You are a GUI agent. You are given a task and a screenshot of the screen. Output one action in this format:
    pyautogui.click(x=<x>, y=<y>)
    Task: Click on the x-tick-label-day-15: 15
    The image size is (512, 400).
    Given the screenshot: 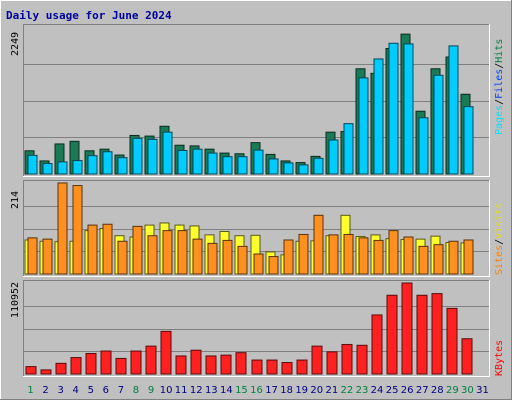 What is the action you would take?
    pyautogui.click(x=241, y=390)
    